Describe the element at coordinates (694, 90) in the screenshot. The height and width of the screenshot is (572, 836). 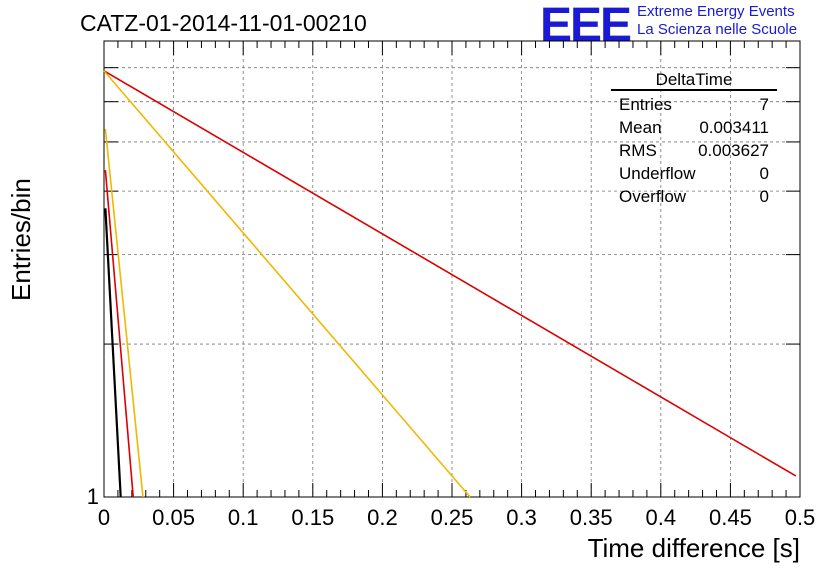
I see `stats-rule` at that location.